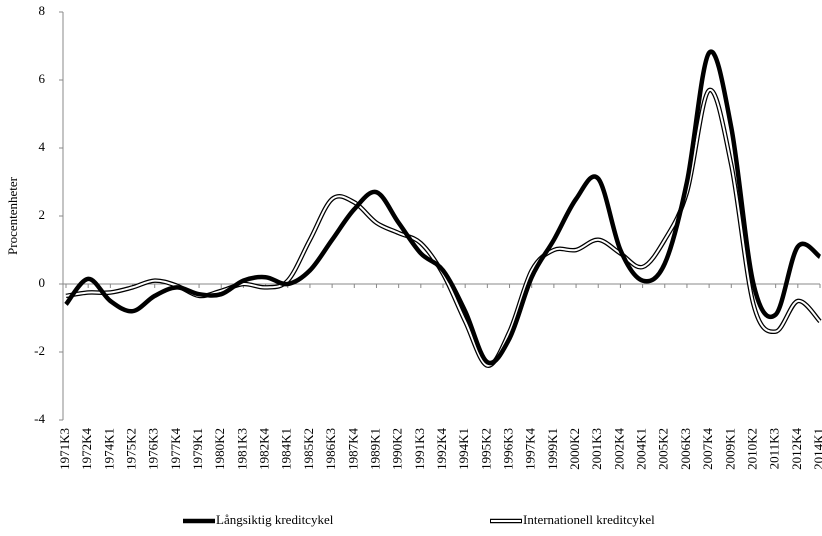 The height and width of the screenshot is (536, 822). What do you see at coordinates (308, 449) in the screenshot?
I see `x-tick-label: 1985K2` at bounding box center [308, 449].